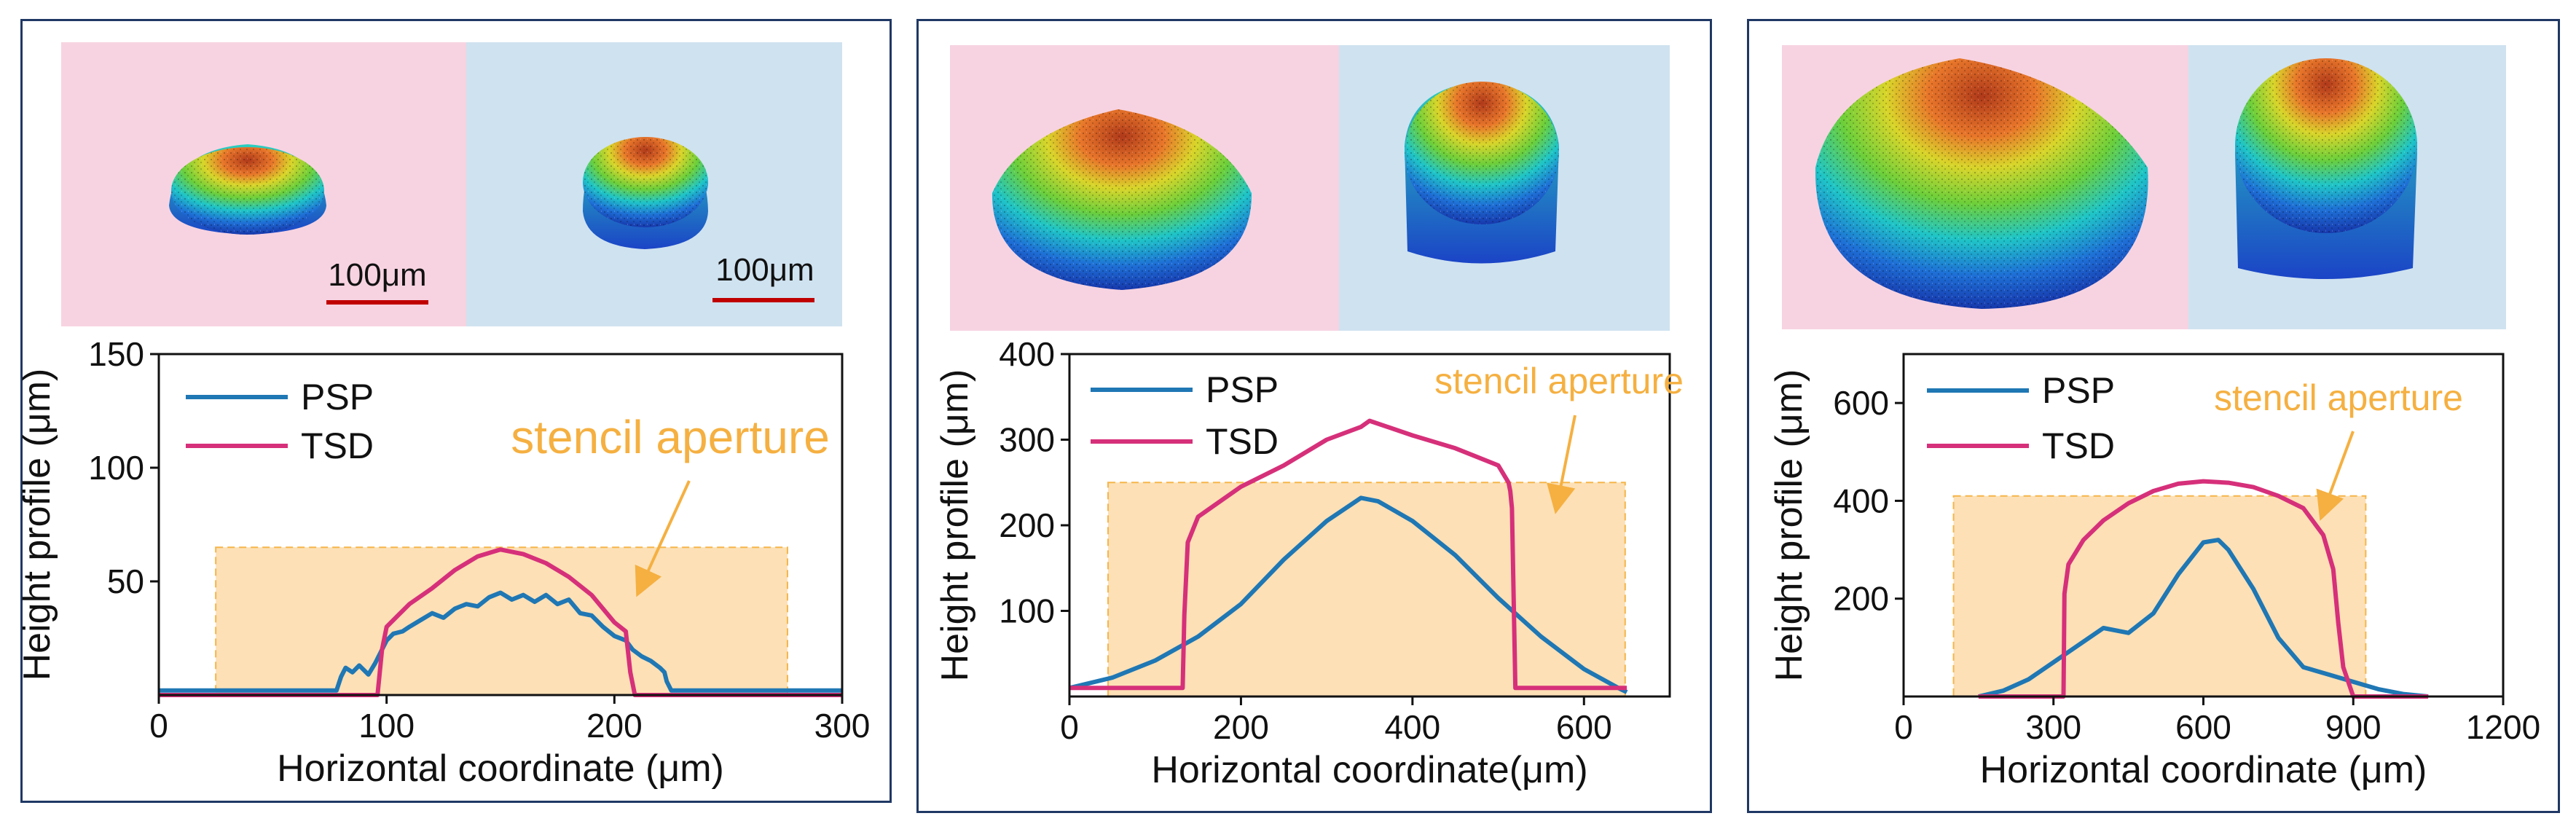 The height and width of the screenshot is (832, 2576). What do you see at coordinates (2353, 727) in the screenshot?
I see `x-tick-label: 900` at bounding box center [2353, 727].